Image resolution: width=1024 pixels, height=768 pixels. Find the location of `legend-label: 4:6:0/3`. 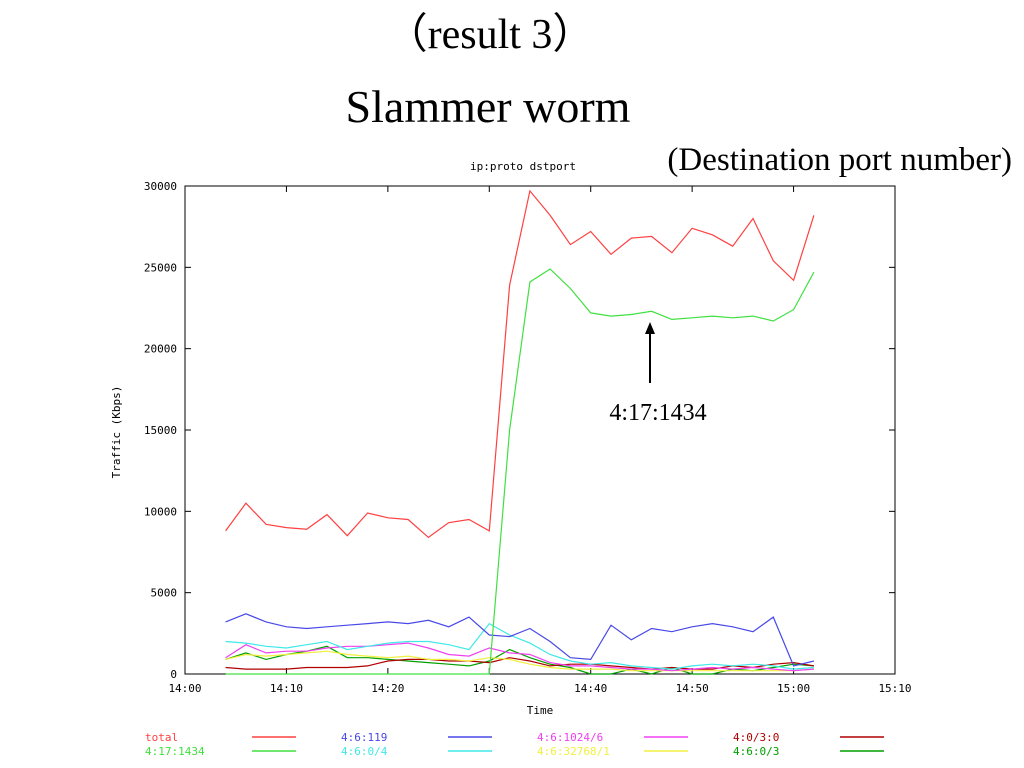

legend-label: 4:6:0/3 is located at coordinates (756, 751).